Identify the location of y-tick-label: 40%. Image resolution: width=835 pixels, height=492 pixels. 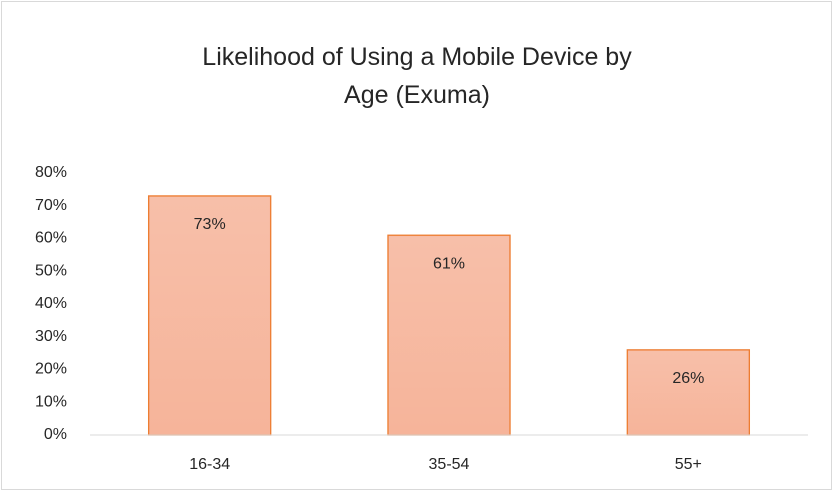
(51, 303).